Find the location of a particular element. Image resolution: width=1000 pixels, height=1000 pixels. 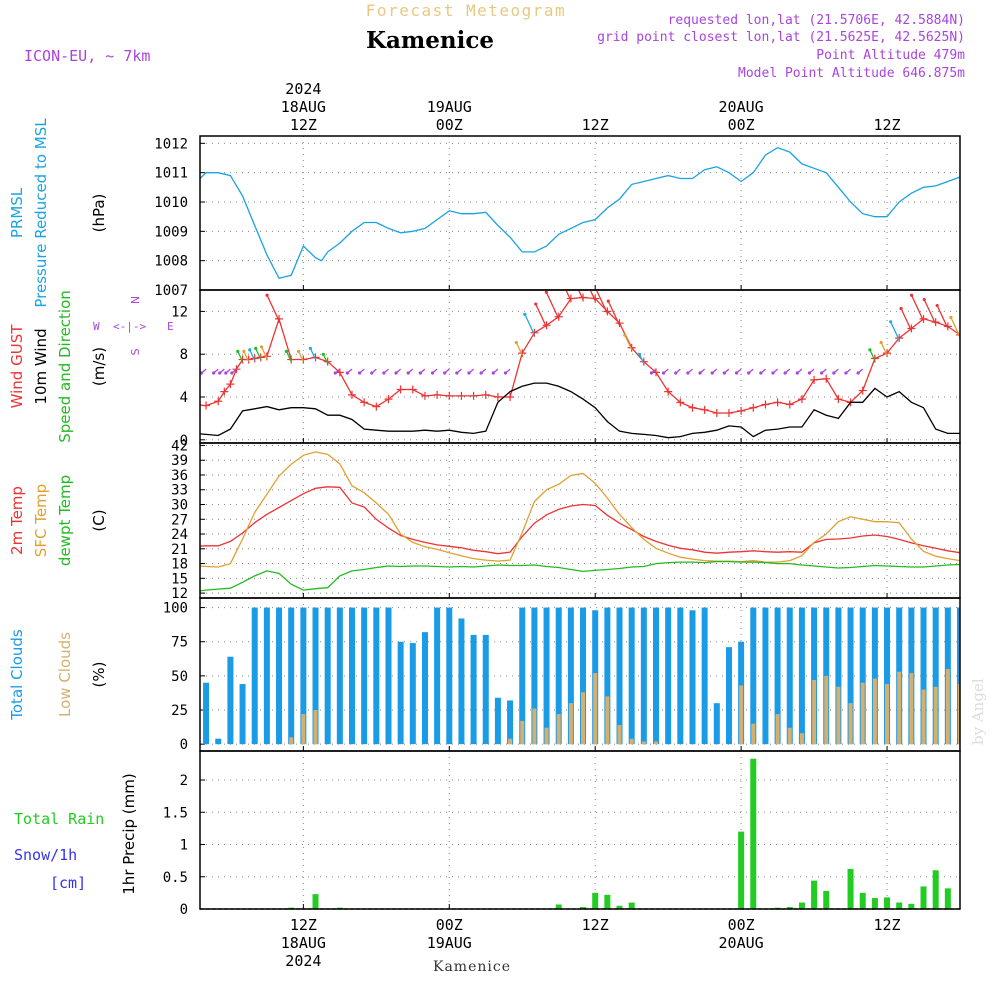

compass-n: N is located at coordinates (135, 300).